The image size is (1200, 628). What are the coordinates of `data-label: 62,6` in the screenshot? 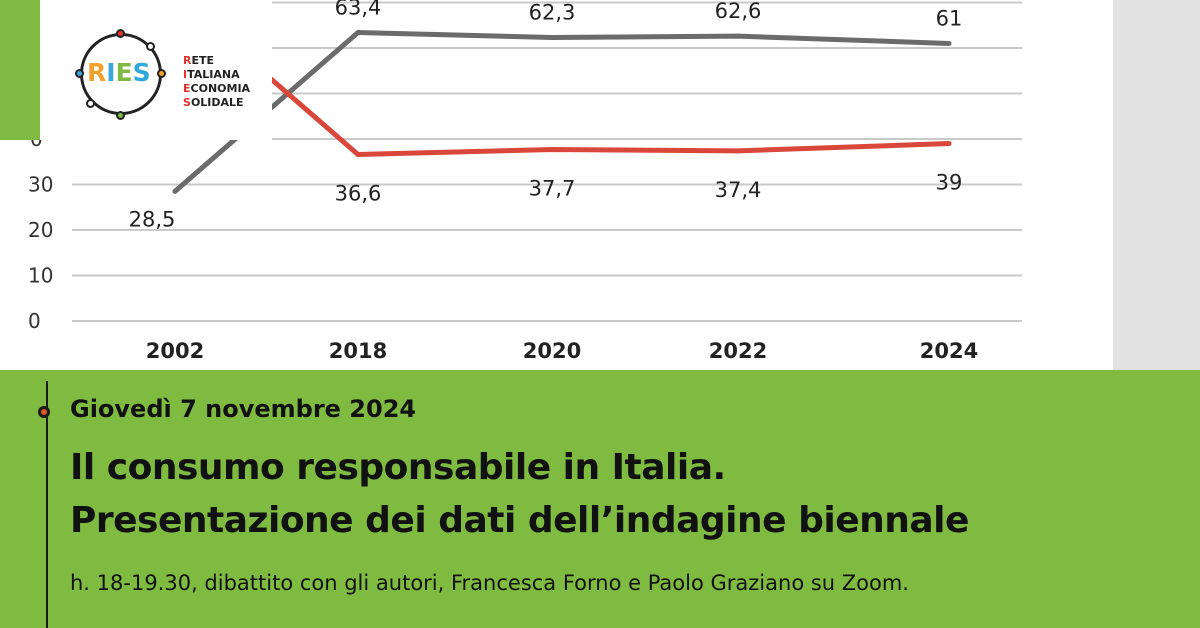 It's located at (738, 11).